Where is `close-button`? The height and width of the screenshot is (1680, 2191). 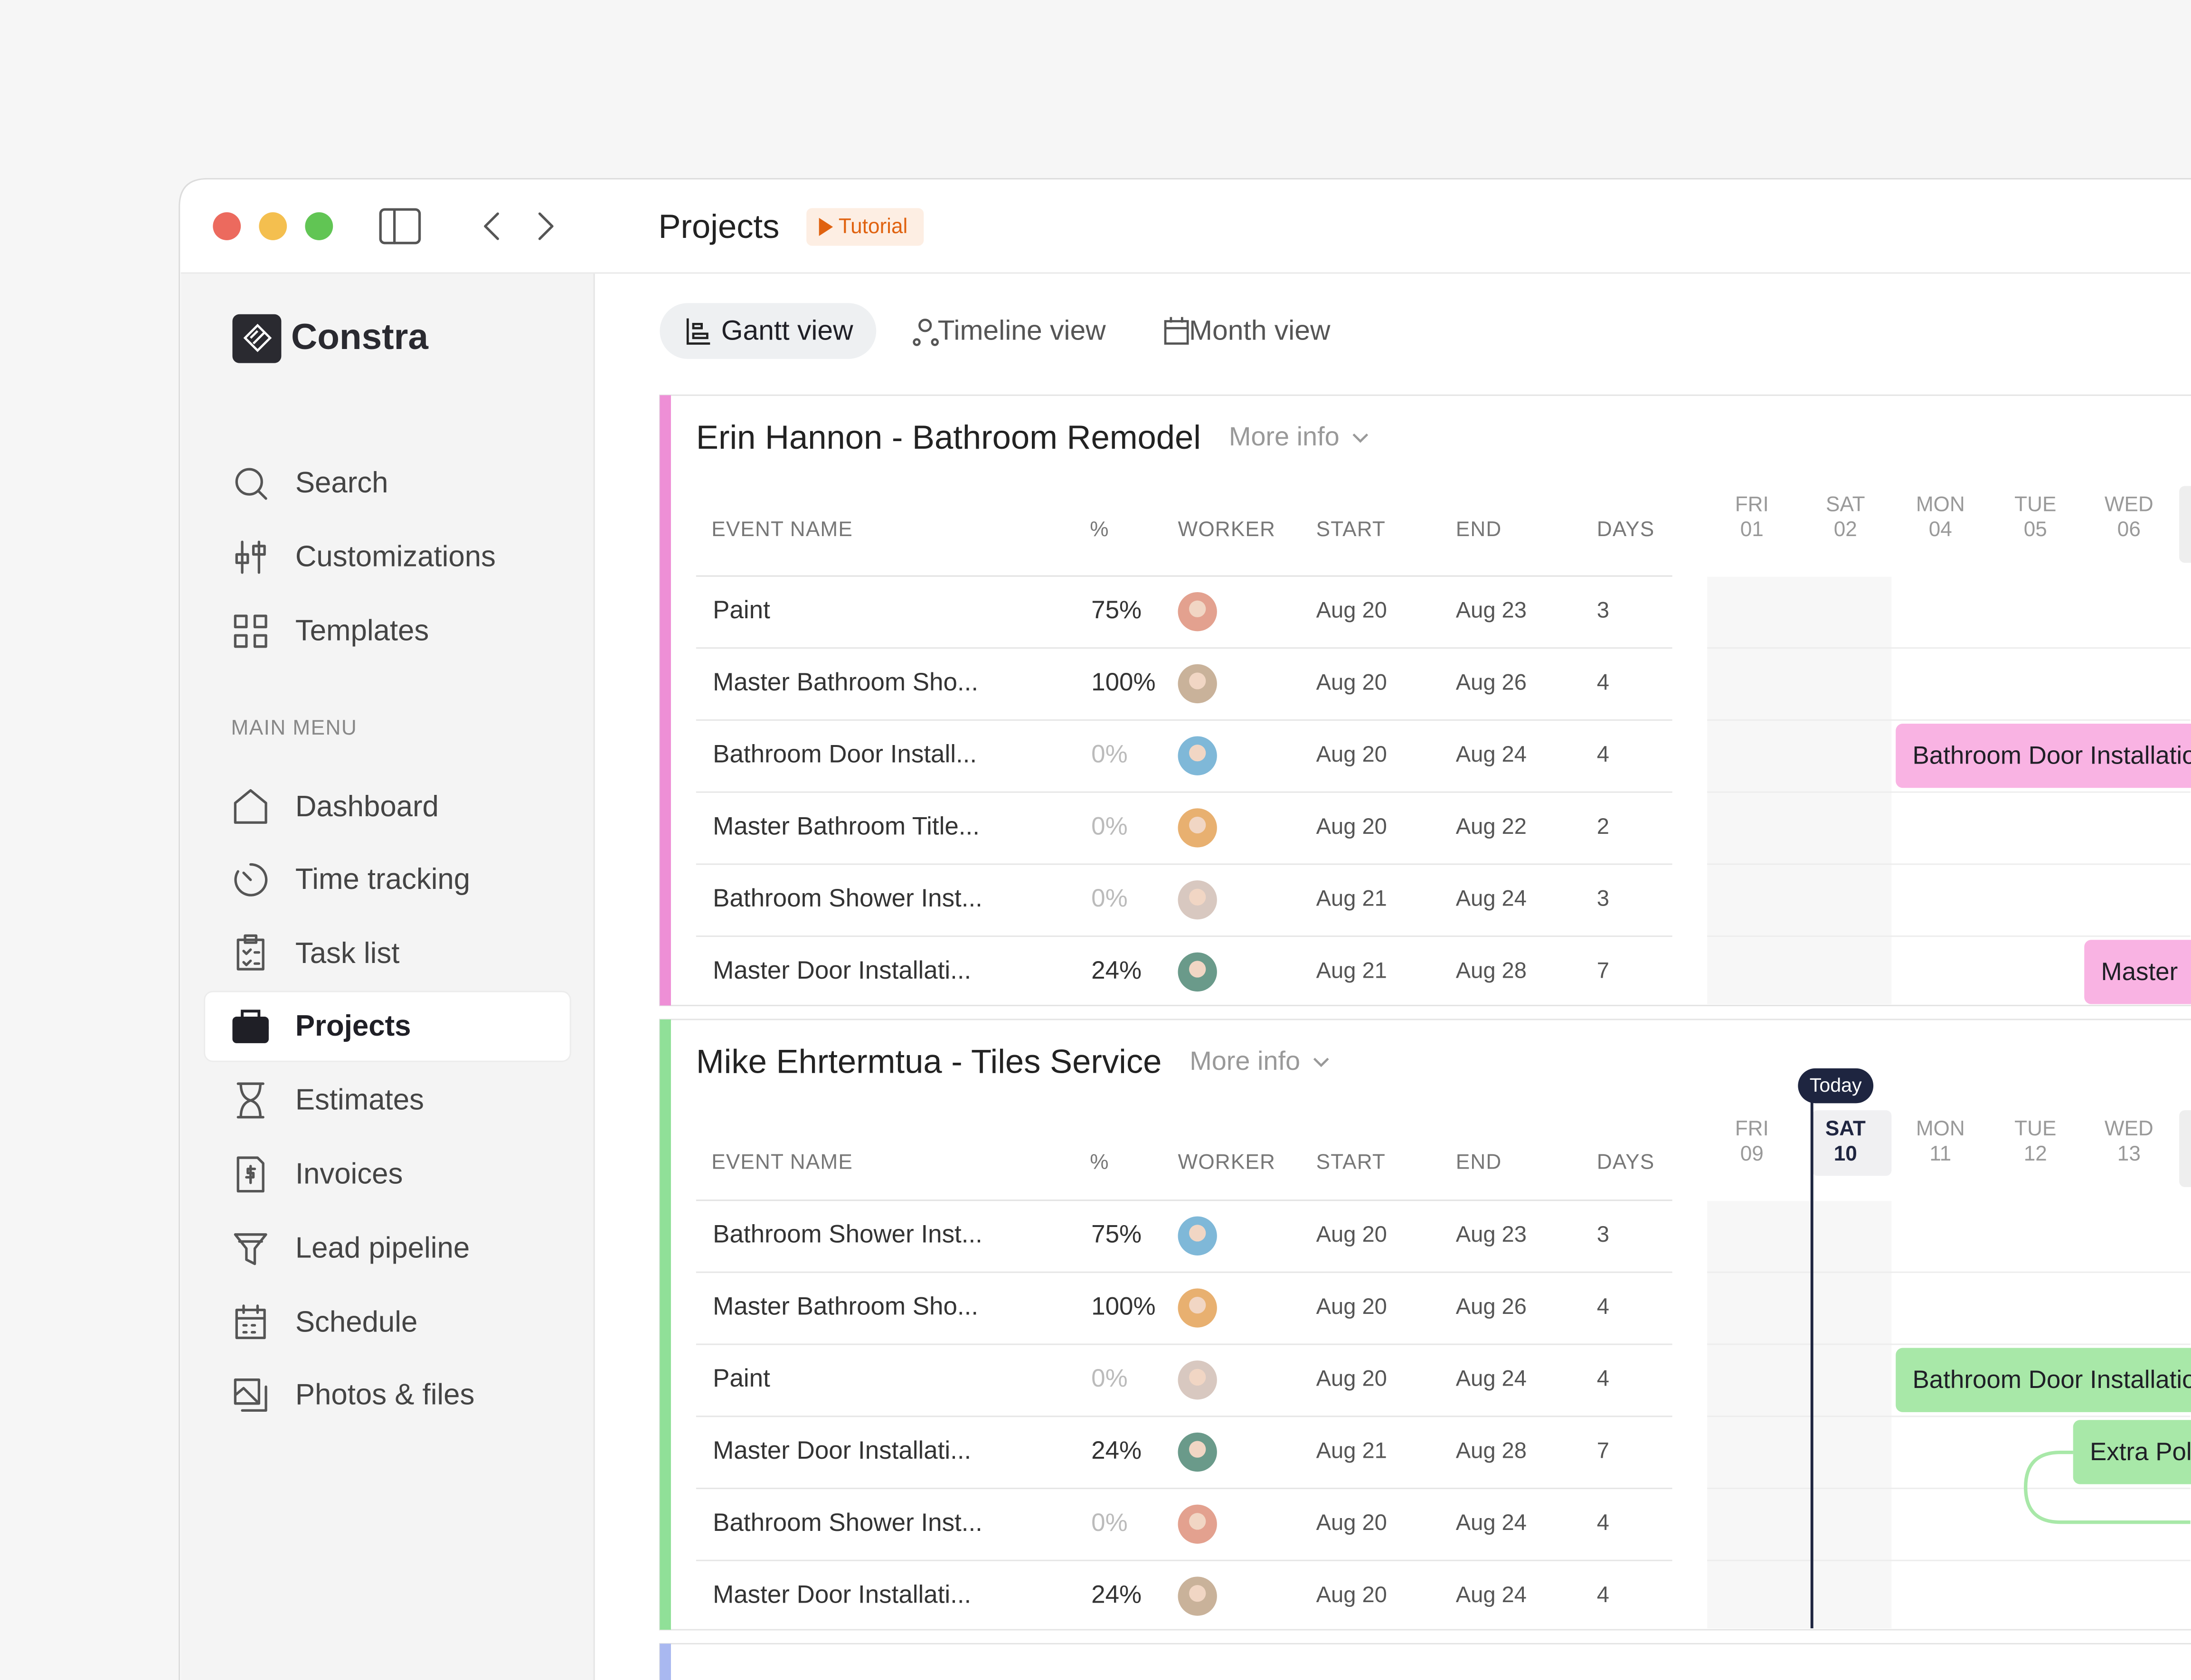
close-button is located at coordinates (227, 226).